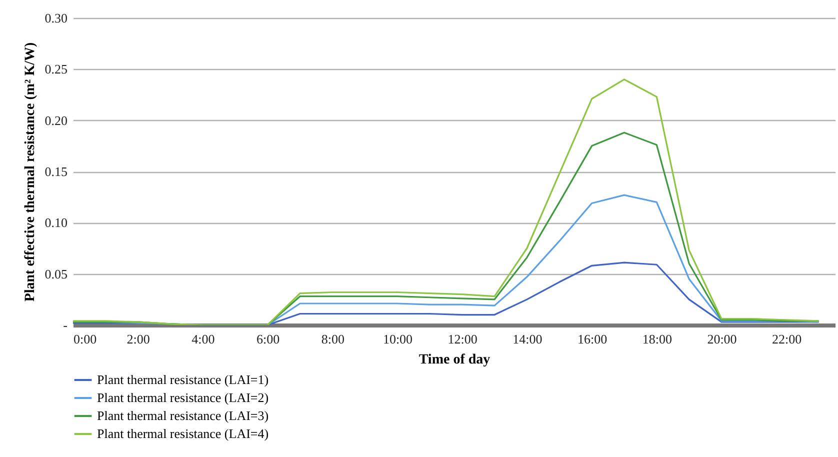 Image resolution: width=838 pixels, height=457 pixels. Describe the element at coordinates (30, 172) in the screenshot. I see `y-axis-title: Plant effective thermal resistance (m² K/W)` at that location.